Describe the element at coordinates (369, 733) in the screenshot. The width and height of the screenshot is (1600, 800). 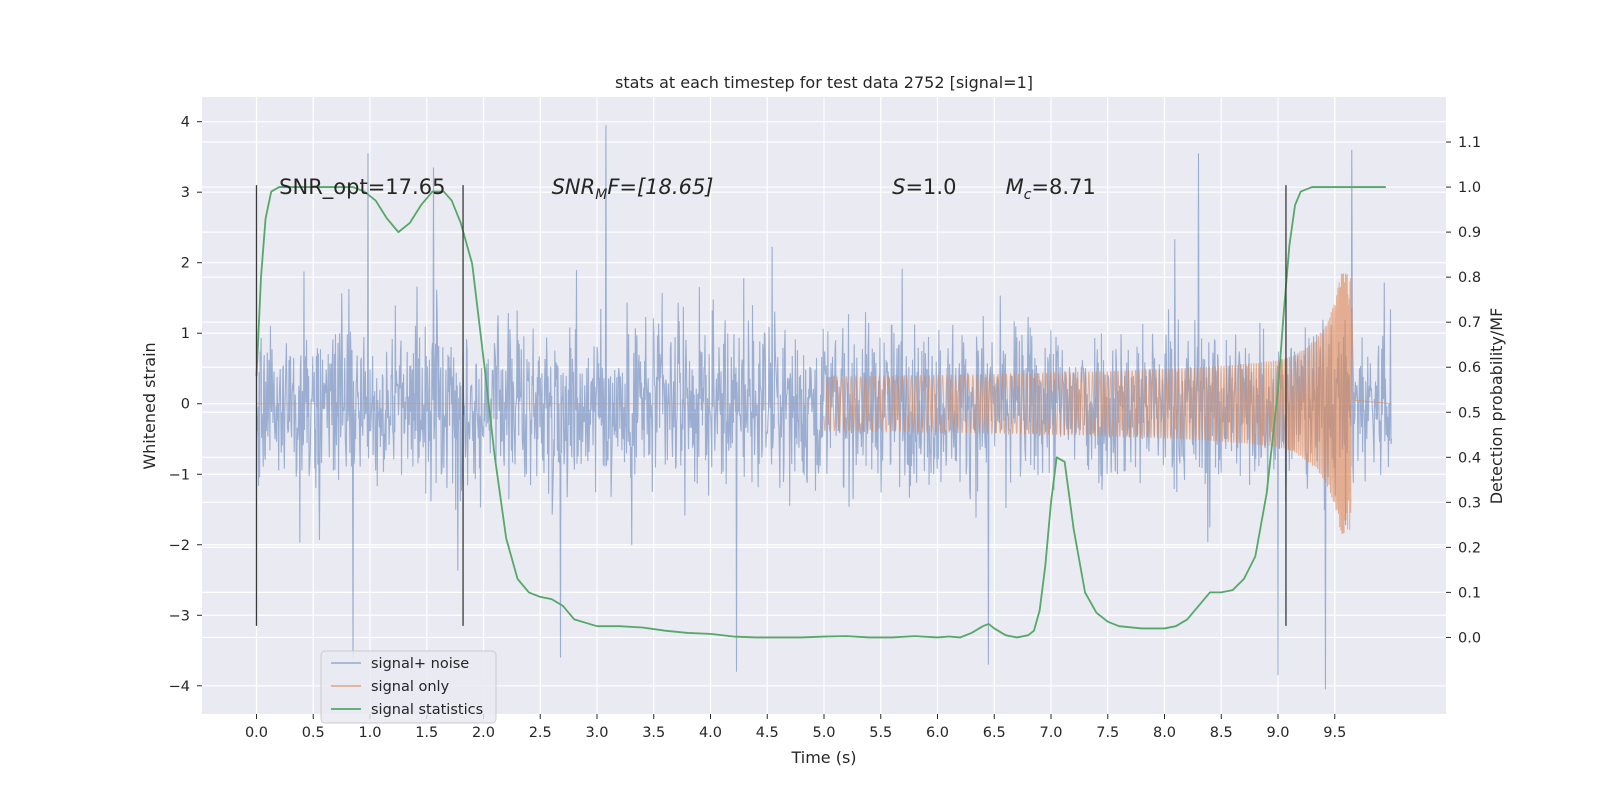
I see `x-tick-label: 1.0` at that location.